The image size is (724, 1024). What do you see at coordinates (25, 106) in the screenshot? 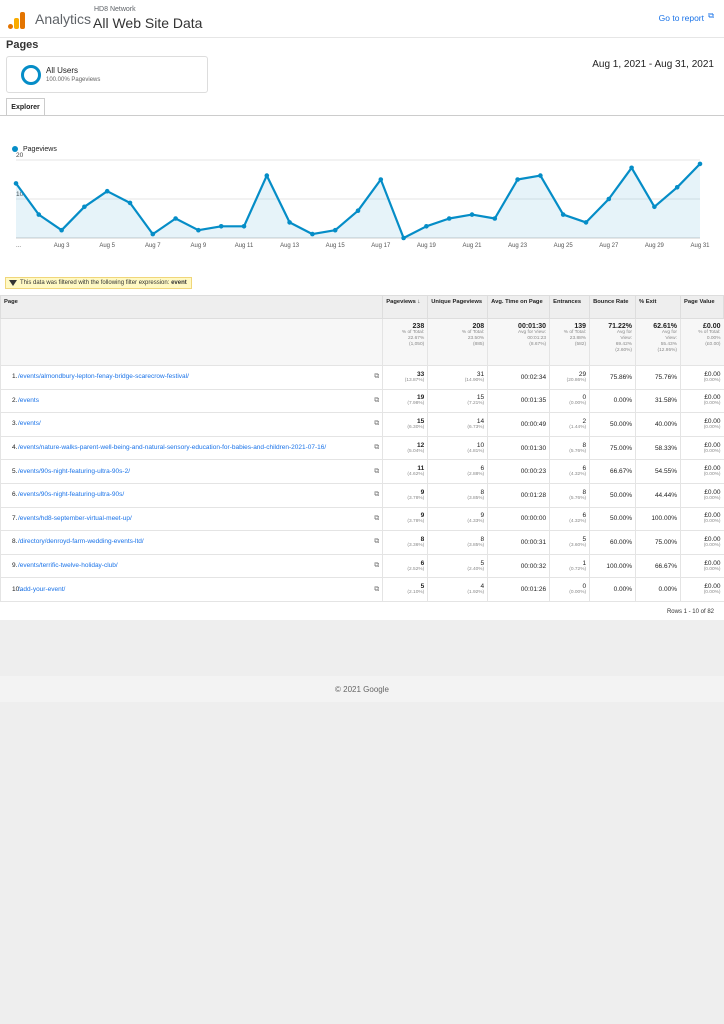
I see `tab-explorer: Explorer` at bounding box center [25, 106].